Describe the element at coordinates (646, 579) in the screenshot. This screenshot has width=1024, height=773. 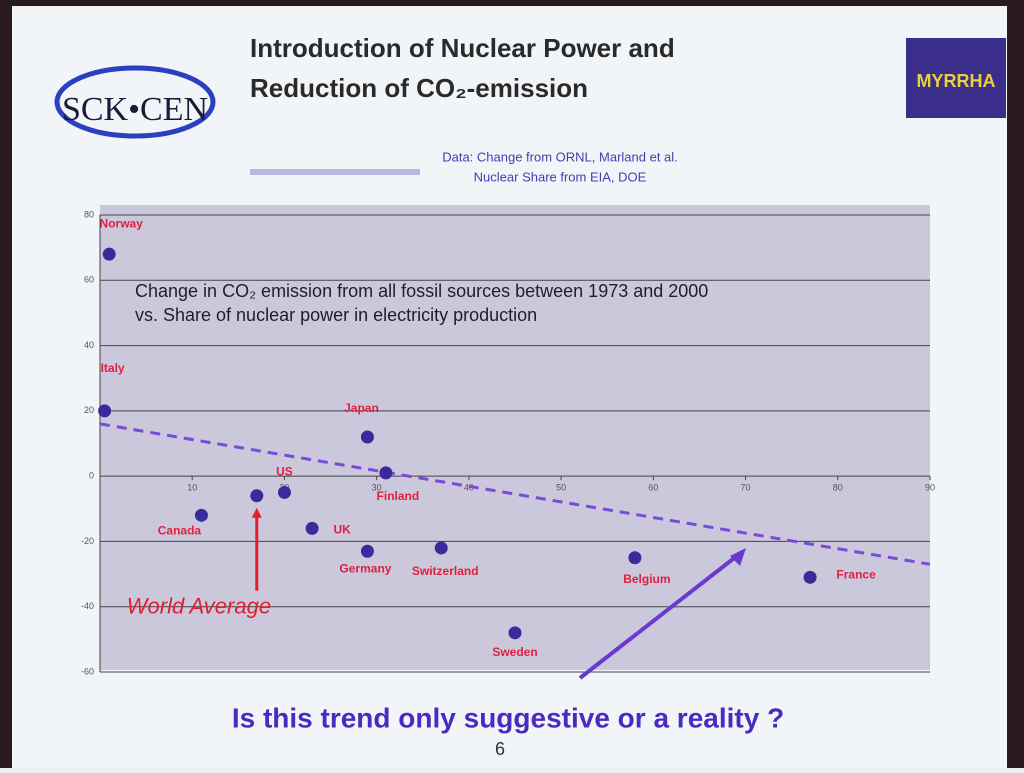
I see `point-label: Belgium` at that location.